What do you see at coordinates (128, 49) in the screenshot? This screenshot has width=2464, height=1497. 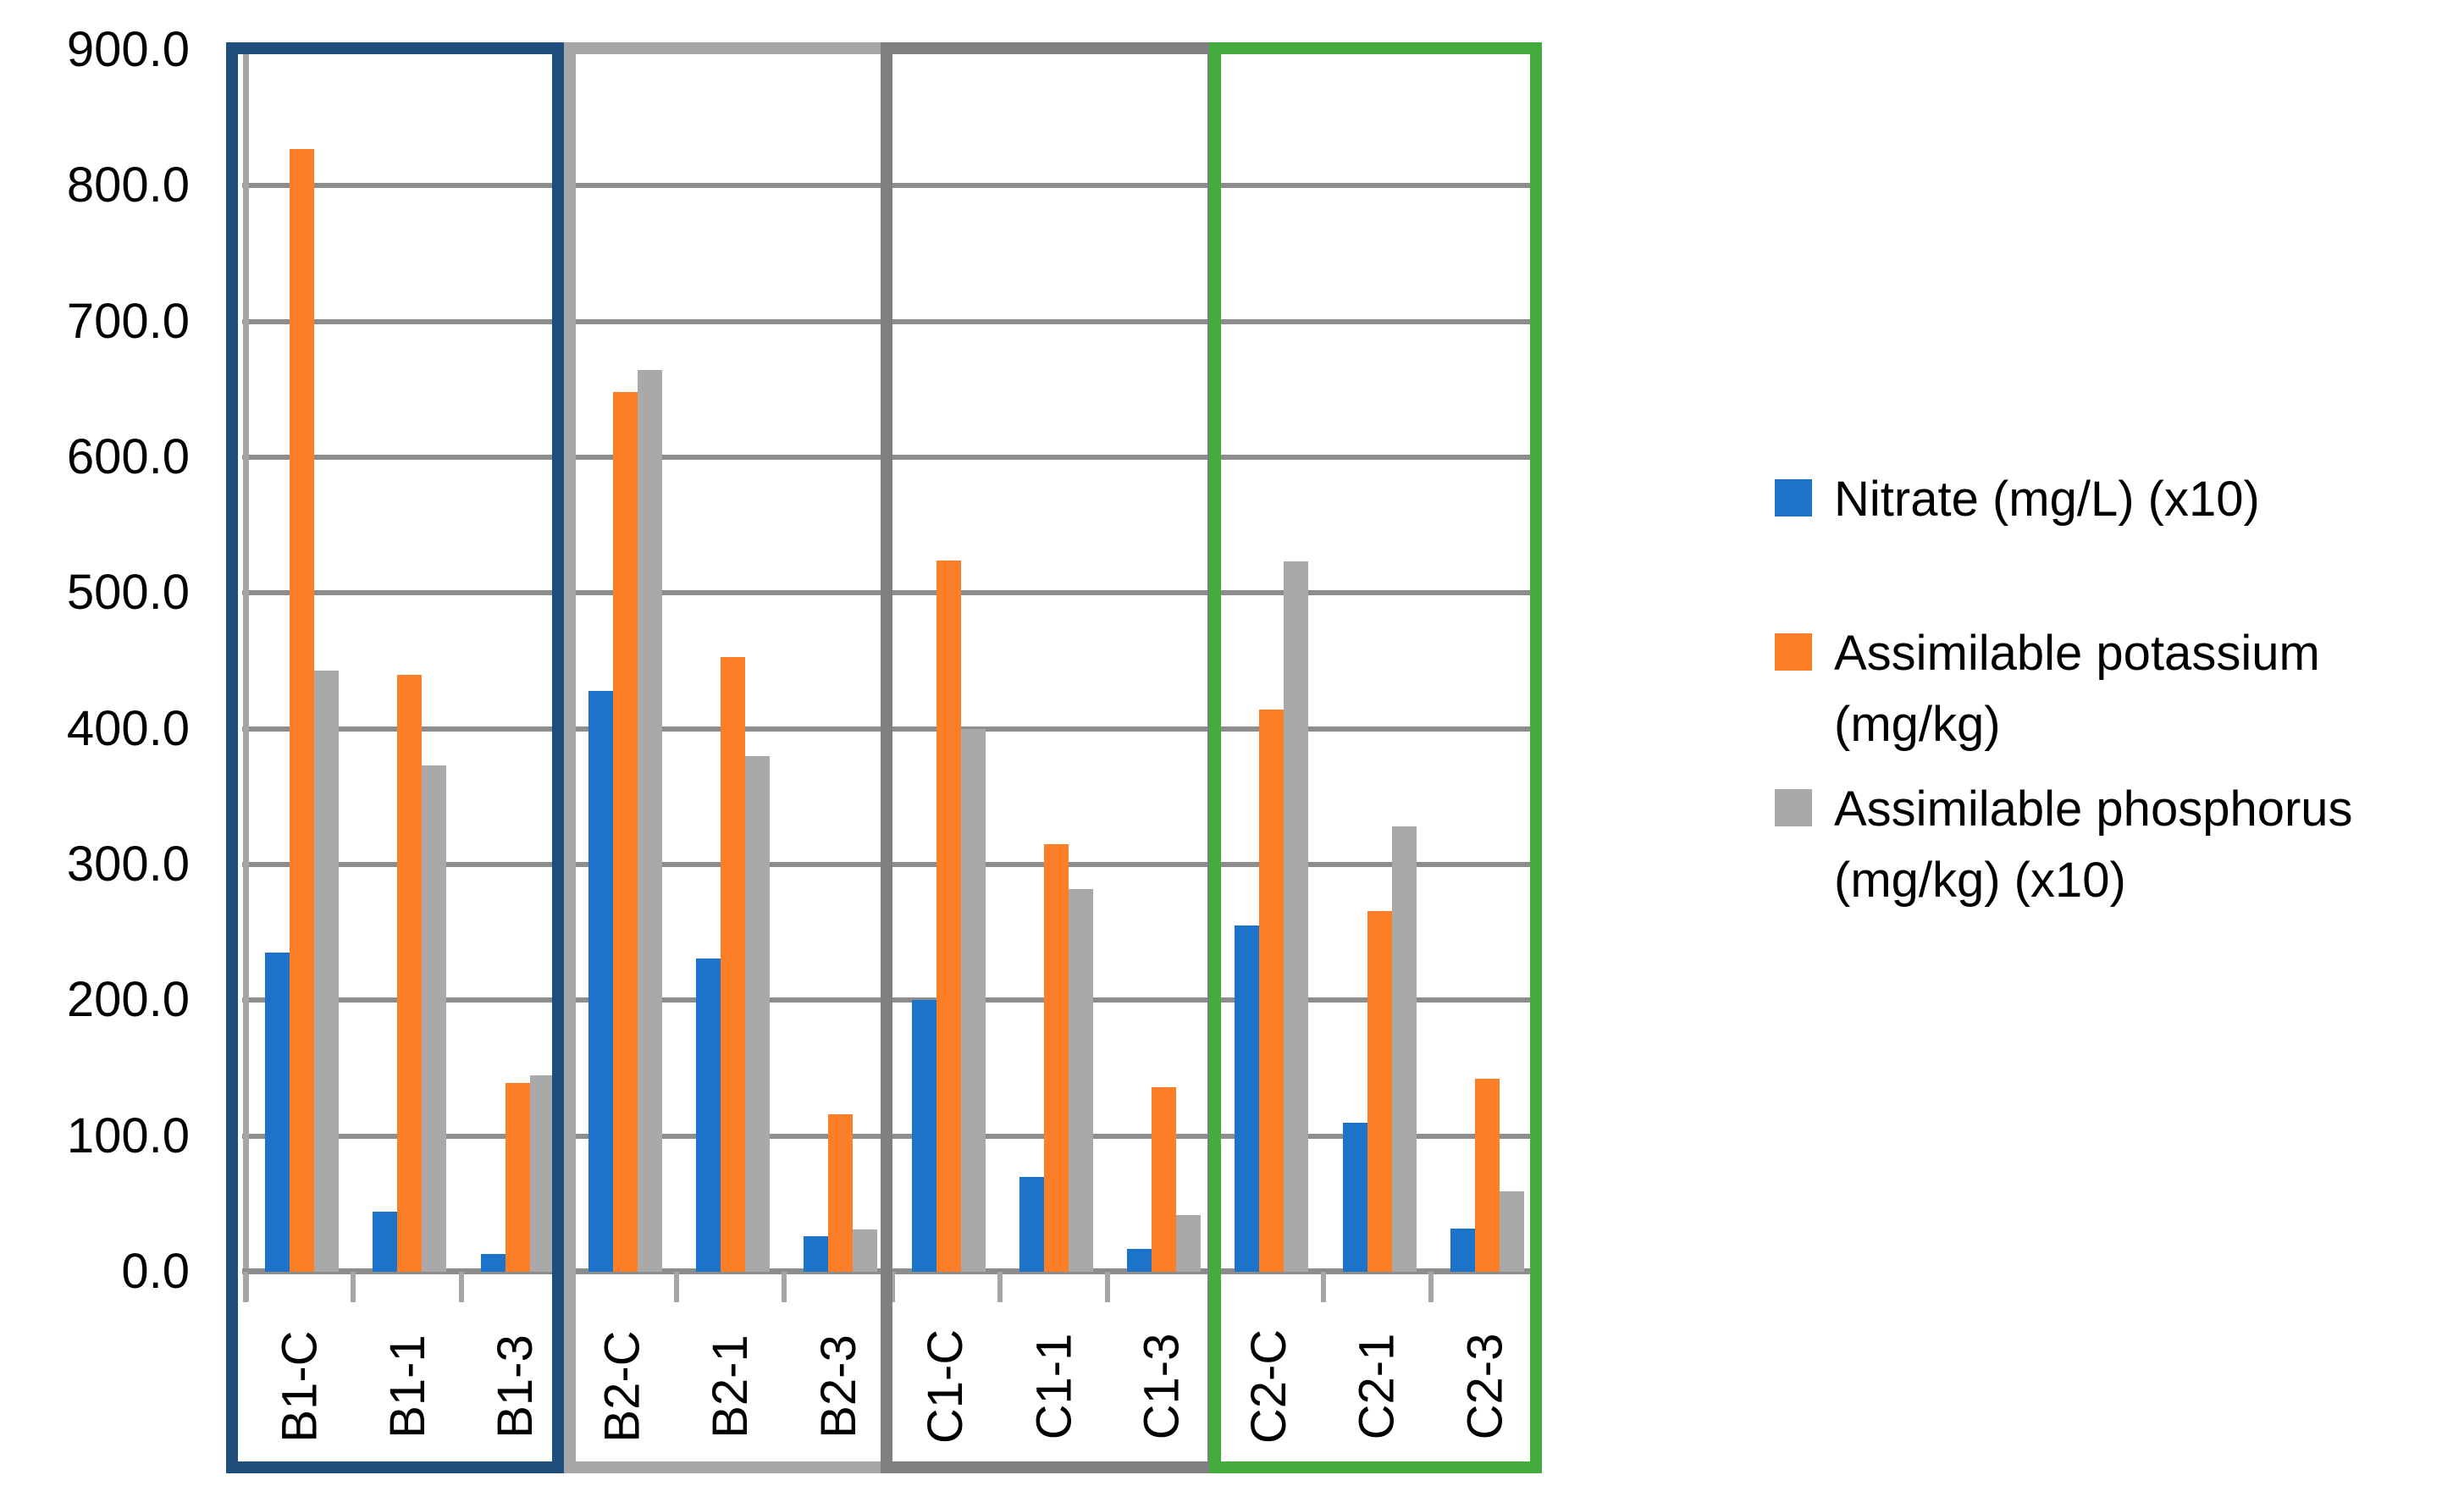 I see `y-tick-label: 900.0` at bounding box center [128, 49].